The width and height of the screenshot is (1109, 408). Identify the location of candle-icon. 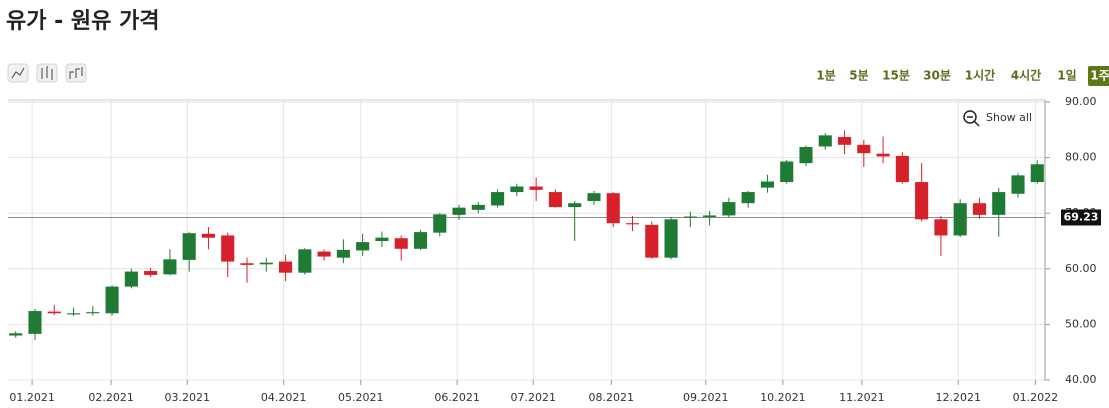
(47, 73).